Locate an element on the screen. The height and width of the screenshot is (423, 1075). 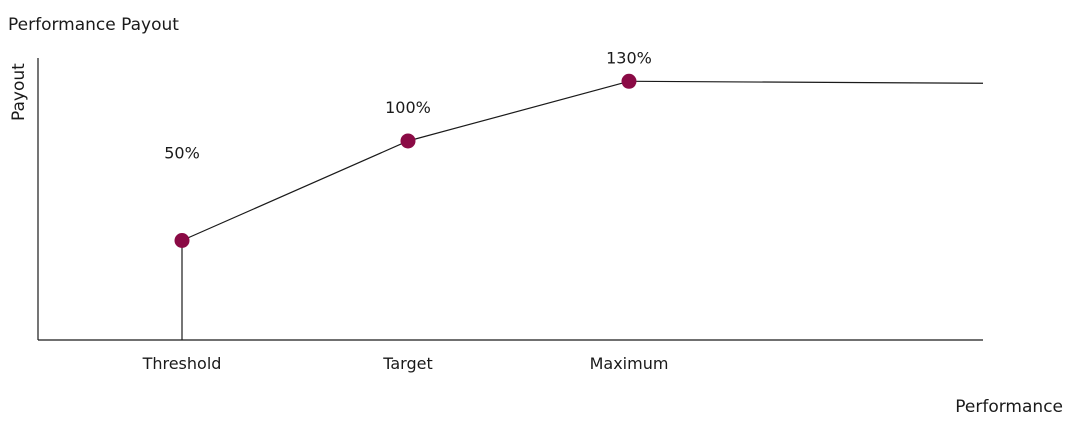
data-label-maximum: 130% is located at coordinates (629, 57).